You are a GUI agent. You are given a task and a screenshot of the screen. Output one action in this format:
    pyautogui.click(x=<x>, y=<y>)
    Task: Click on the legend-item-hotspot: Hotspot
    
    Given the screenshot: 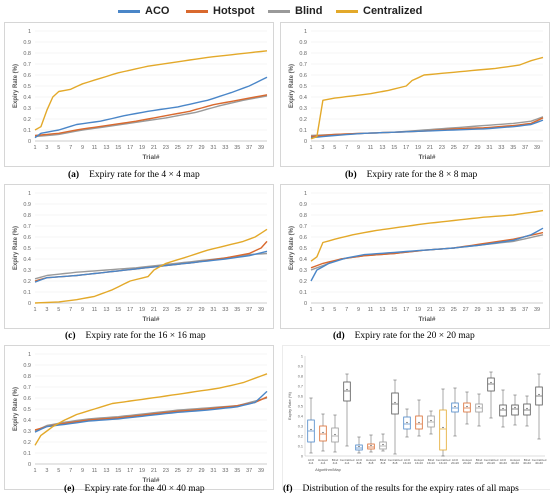 What is the action you would take?
    pyautogui.click(x=220, y=11)
    